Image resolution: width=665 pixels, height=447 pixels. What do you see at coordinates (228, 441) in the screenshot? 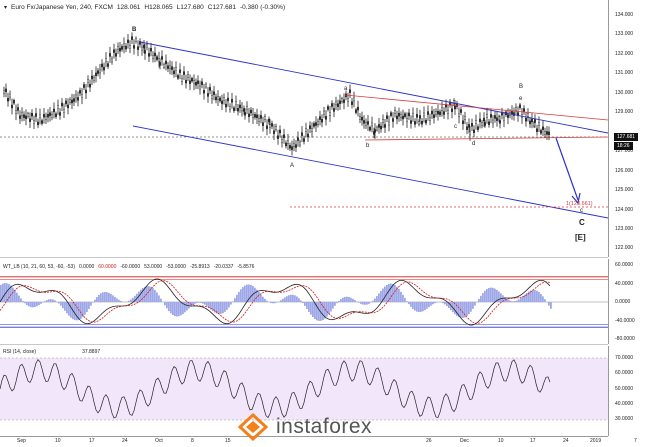
I see `time-tick: 15` at bounding box center [228, 441].